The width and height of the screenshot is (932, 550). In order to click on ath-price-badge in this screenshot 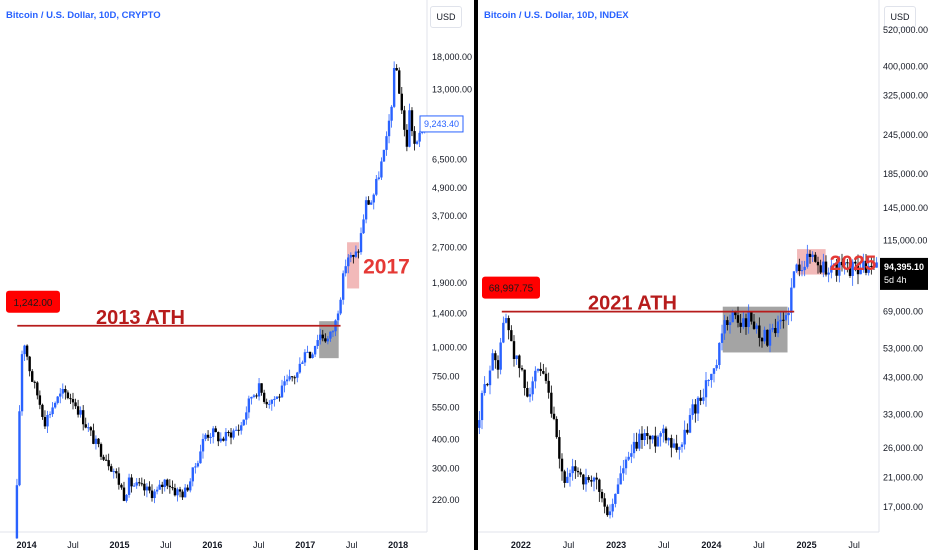, I will do `click(33, 301)`.